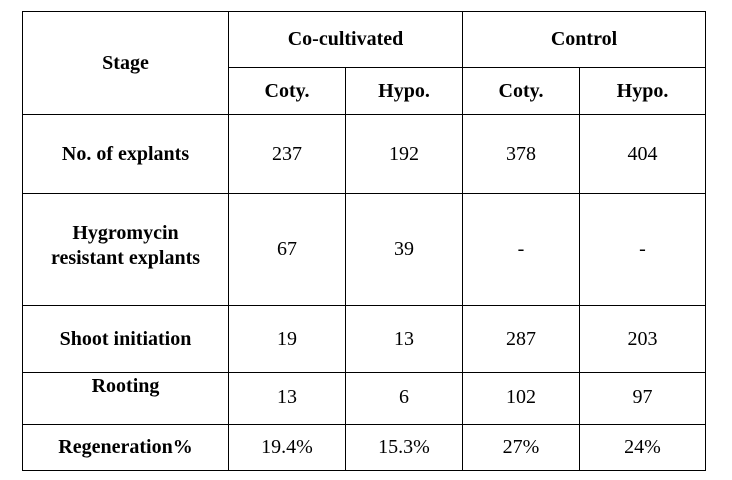 This screenshot has height=480, width=732. What do you see at coordinates (404, 398) in the screenshot?
I see `table-cell: 6` at bounding box center [404, 398].